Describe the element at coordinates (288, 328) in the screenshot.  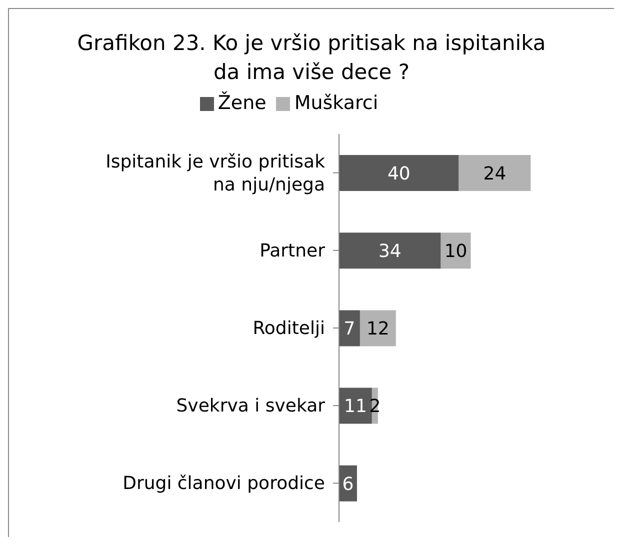
I see `y-tick-label: Roditelji` at that location.